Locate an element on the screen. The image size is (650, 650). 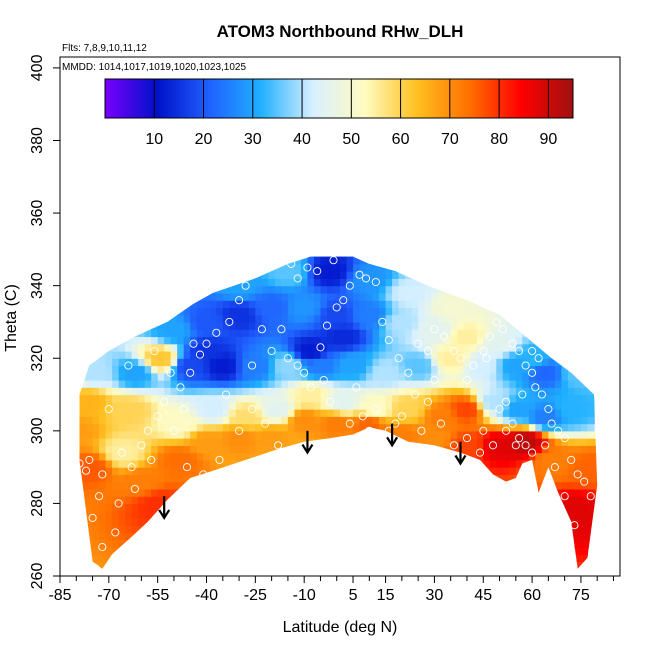
colorbar-tick-label: 90 is located at coordinates (548, 139).